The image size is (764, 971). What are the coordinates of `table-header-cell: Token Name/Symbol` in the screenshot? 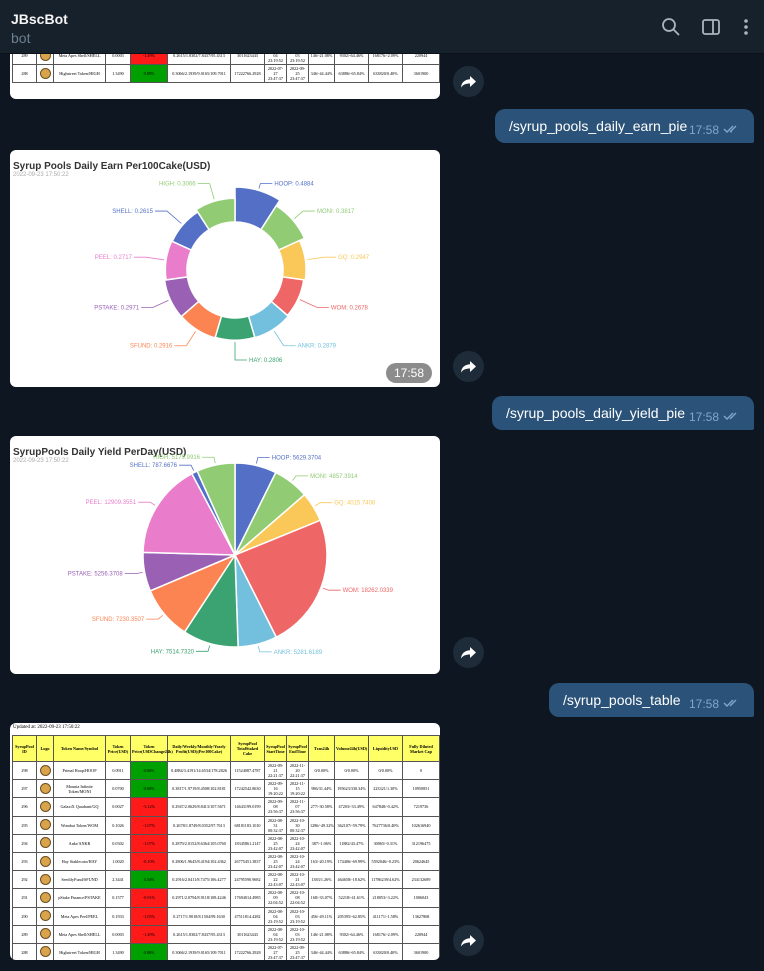 It's located at (79, 748).